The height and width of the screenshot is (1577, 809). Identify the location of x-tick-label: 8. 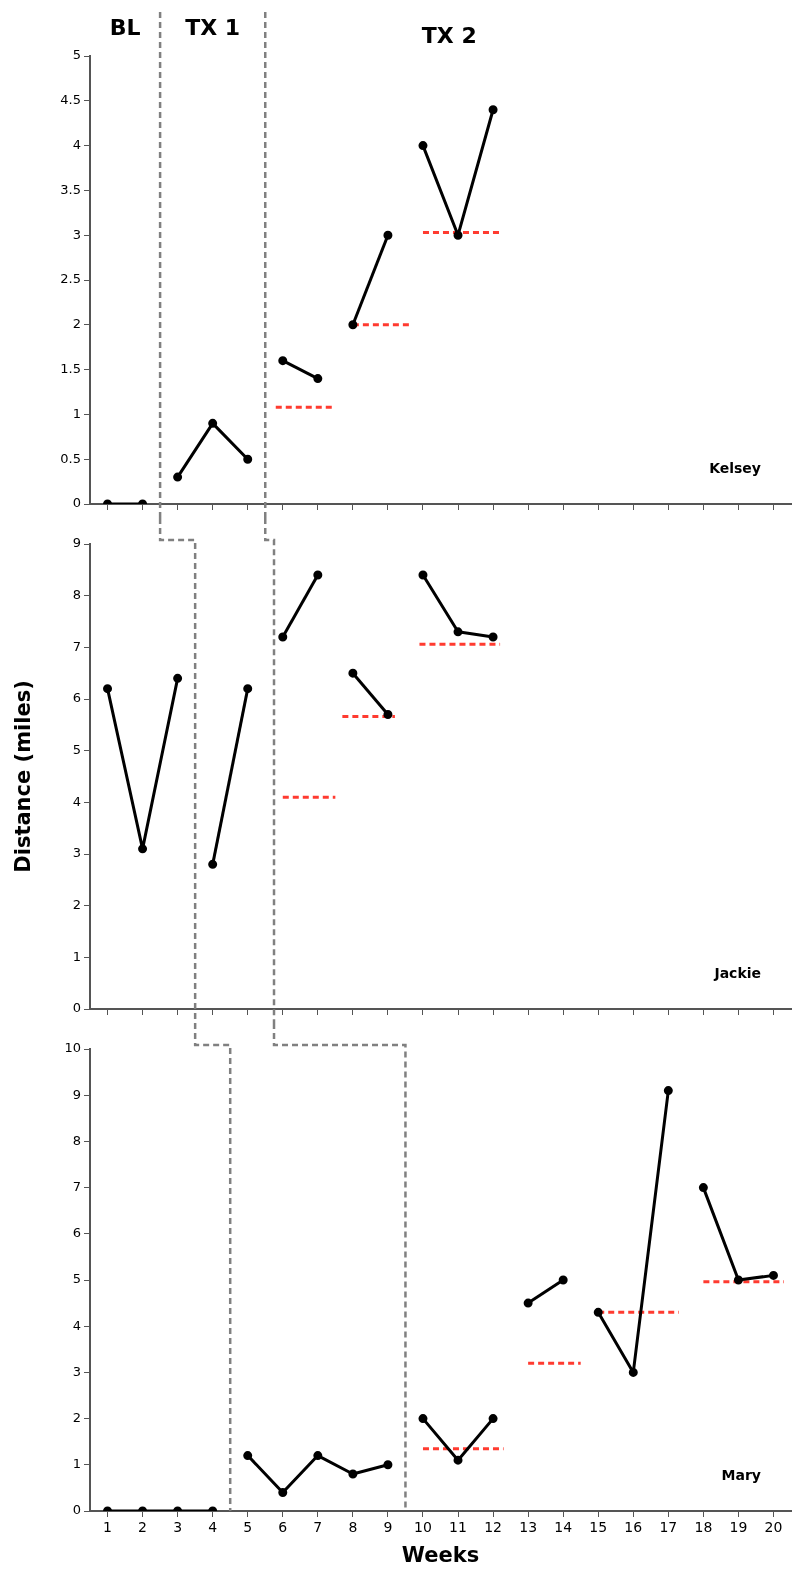
(353, 1527).